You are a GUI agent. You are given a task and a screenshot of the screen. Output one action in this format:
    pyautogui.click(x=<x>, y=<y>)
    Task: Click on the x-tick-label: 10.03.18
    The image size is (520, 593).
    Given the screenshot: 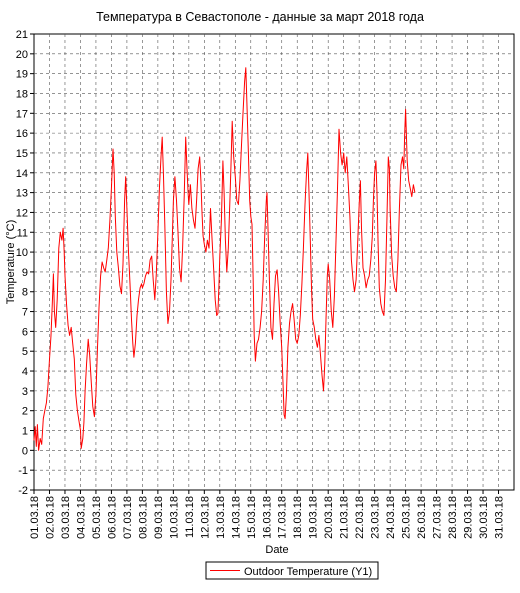 What is the action you would take?
    pyautogui.click(x=174, y=517)
    